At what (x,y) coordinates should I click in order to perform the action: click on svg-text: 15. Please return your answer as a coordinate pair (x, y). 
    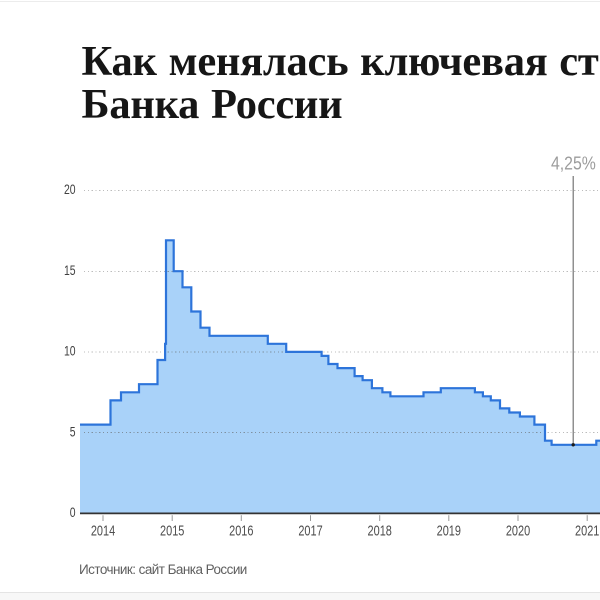
    Looking at the image, I should click on (70, 270).